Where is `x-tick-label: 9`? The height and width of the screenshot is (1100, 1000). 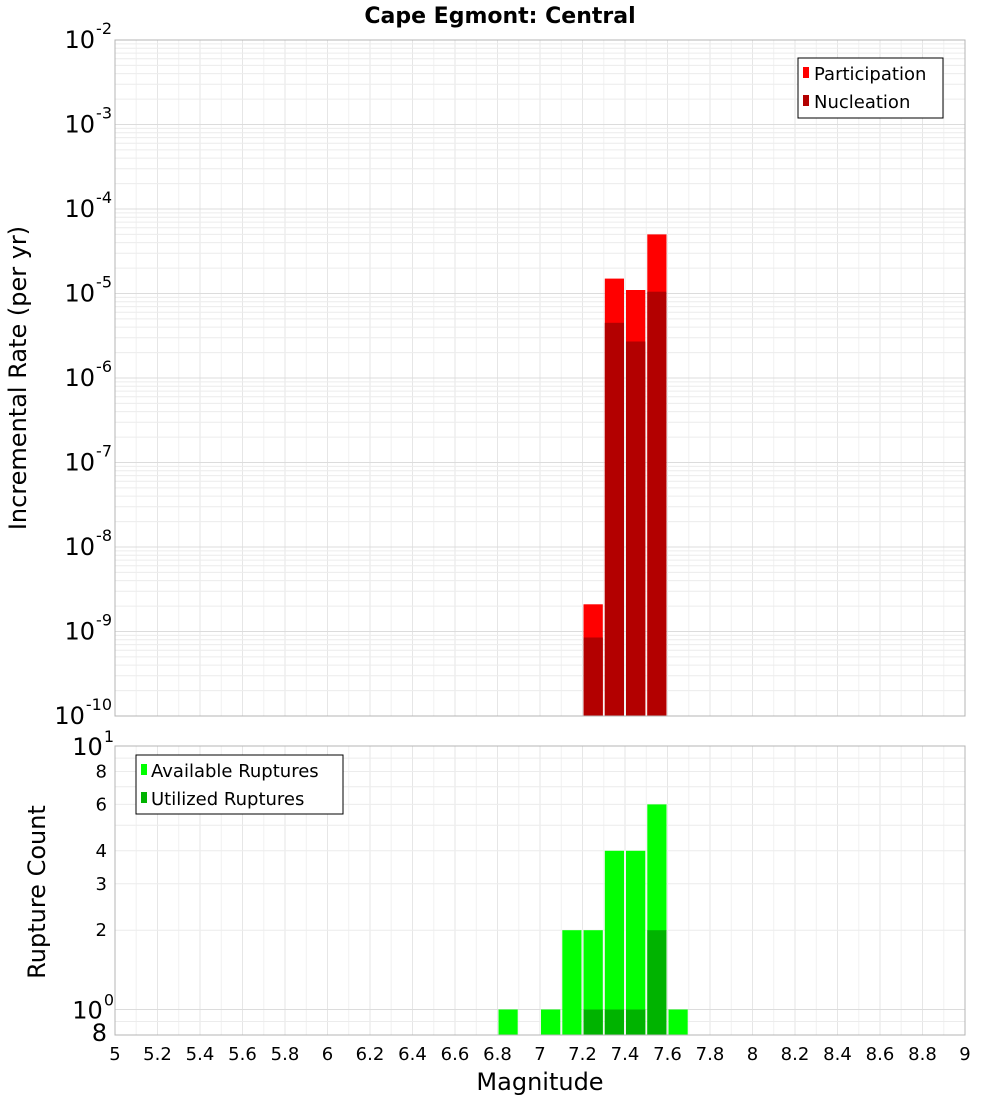
x-tick-label: 9 is located at coordinates (964, 1054).